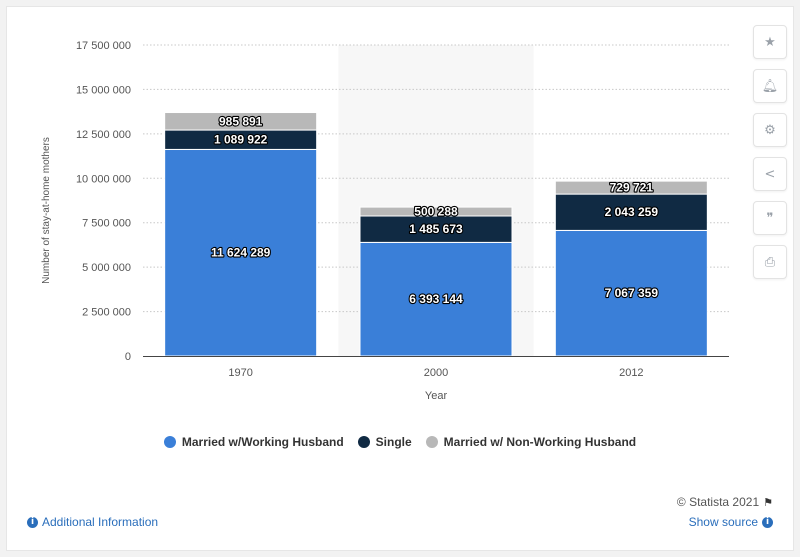 The width and height of the screenshot is (800, 557). Describe the element at coordinates (393, 442) in the screenshot. I see `legend-label: Single` at that location.